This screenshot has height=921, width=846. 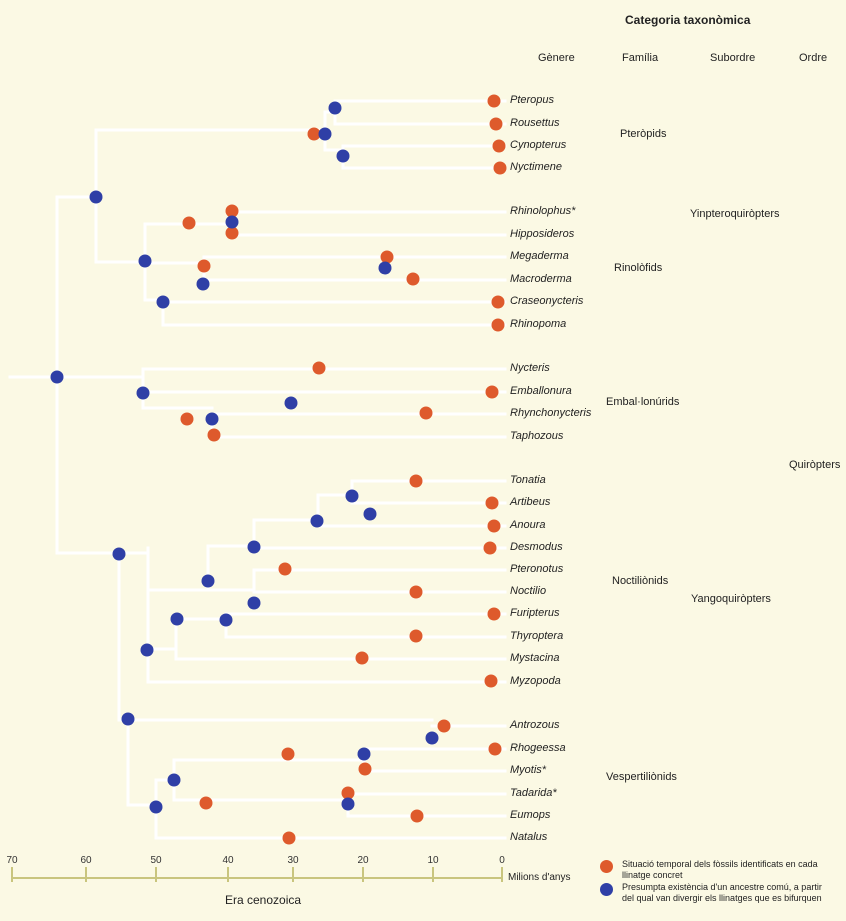 I want to click on genus-label: Emballonura, so click(x=541, y=391).